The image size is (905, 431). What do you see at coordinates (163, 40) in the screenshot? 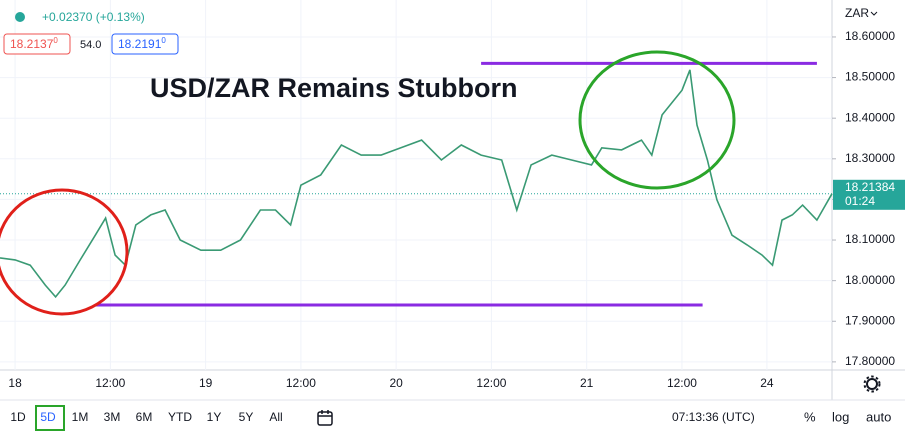
I see `ask-fraction: 0` at bounding box center [163, 40].